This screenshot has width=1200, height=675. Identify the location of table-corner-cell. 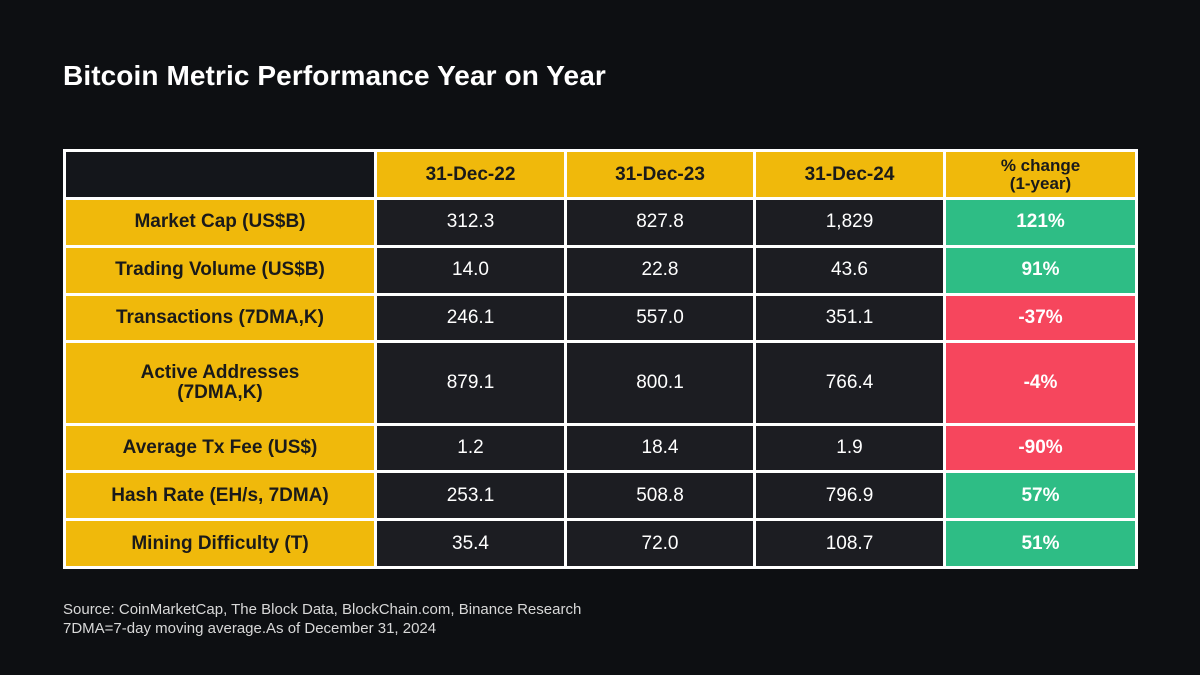
(220, 174).